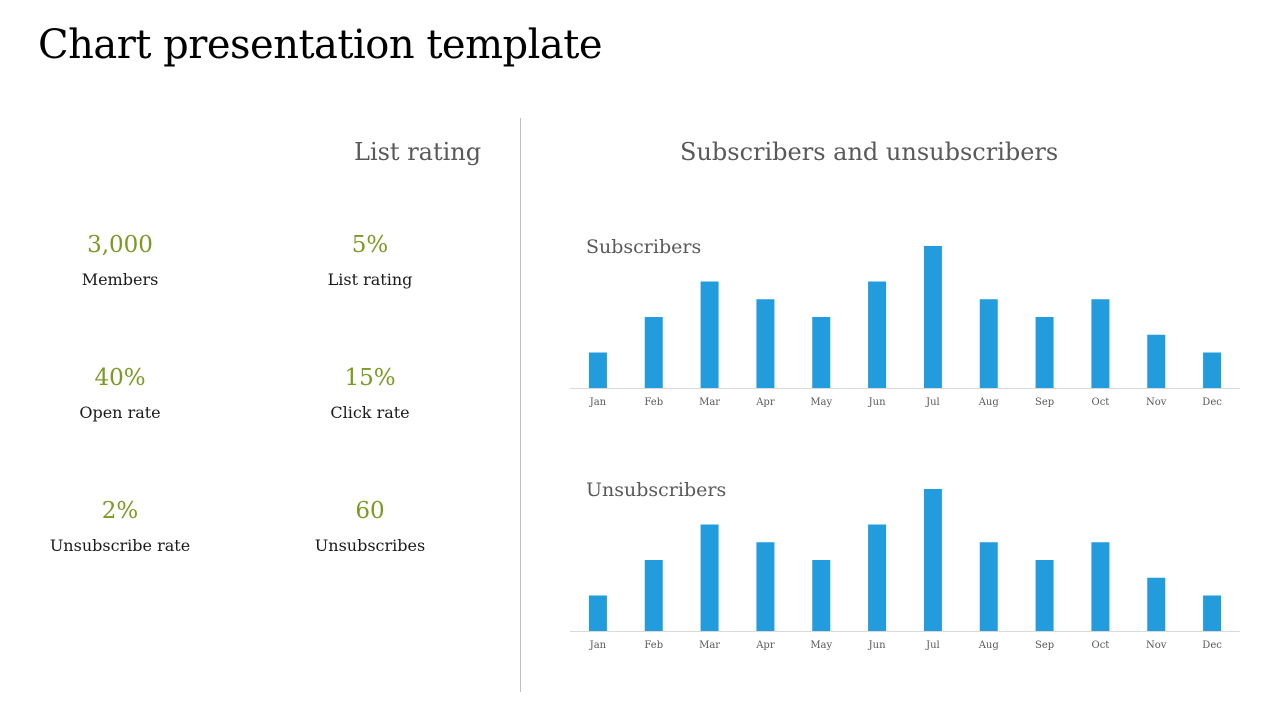 The height and width of the screenshot is (720, 1280). What do you see at coordinates (905, 570) in the screenshot?
I see `unsubscribers-bar-chart: Jan Feb Mar Apr May Jun Jul Aug Sep Oct Nov Dec` at bounding box center [905, 570].